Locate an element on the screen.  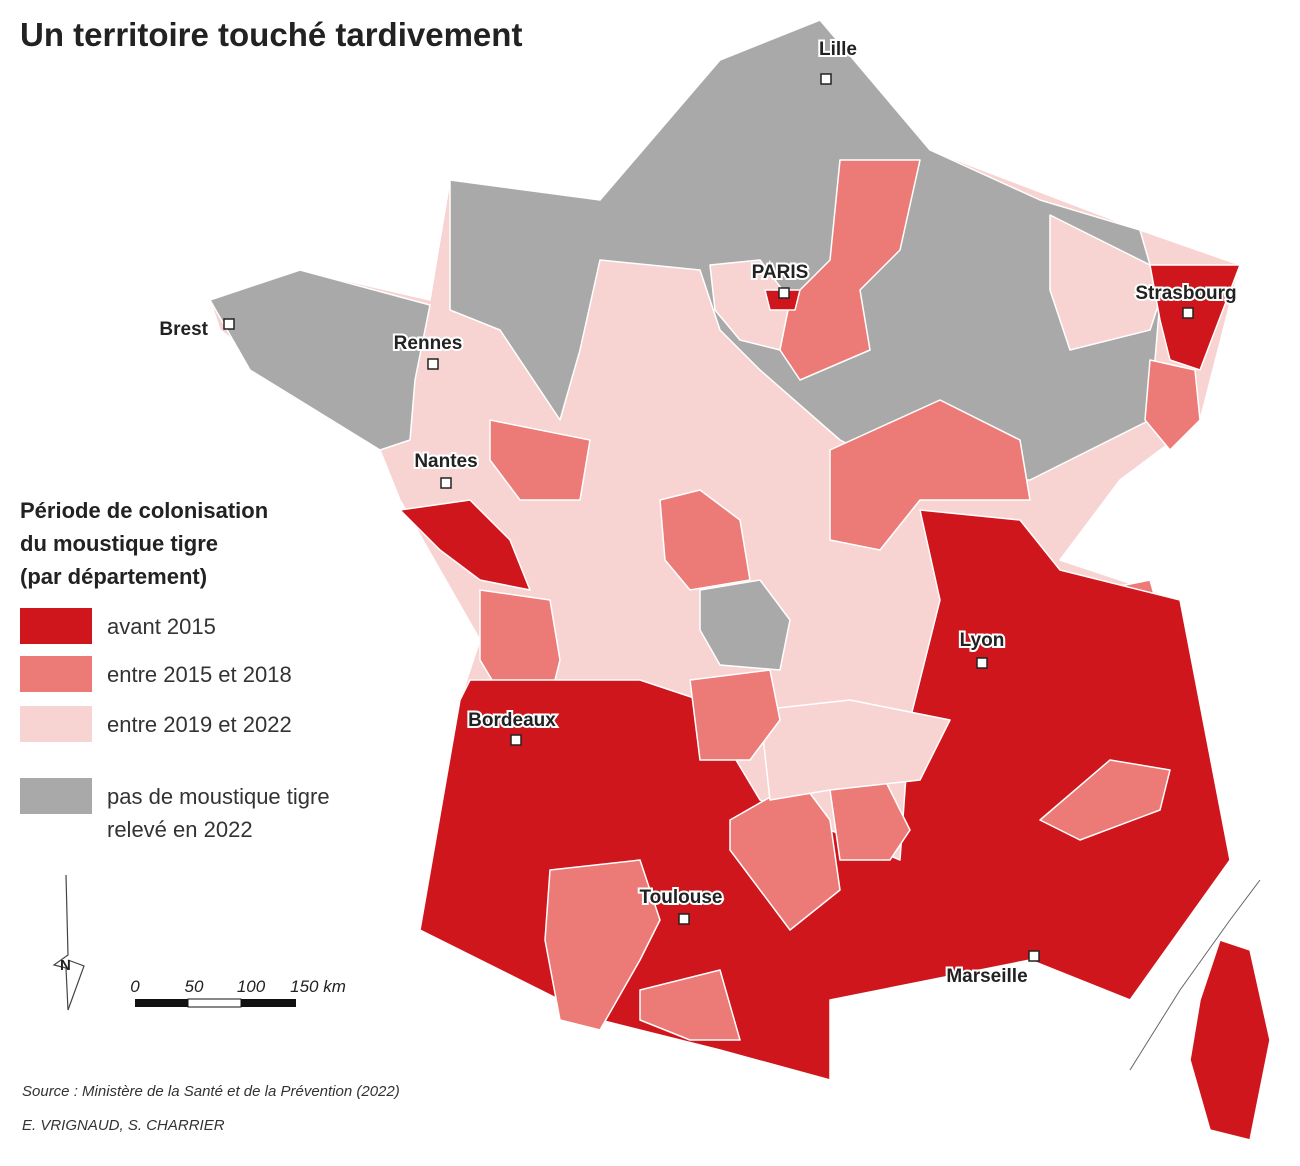
legend-label: avant 2015 is located at coordinates (161, 626).